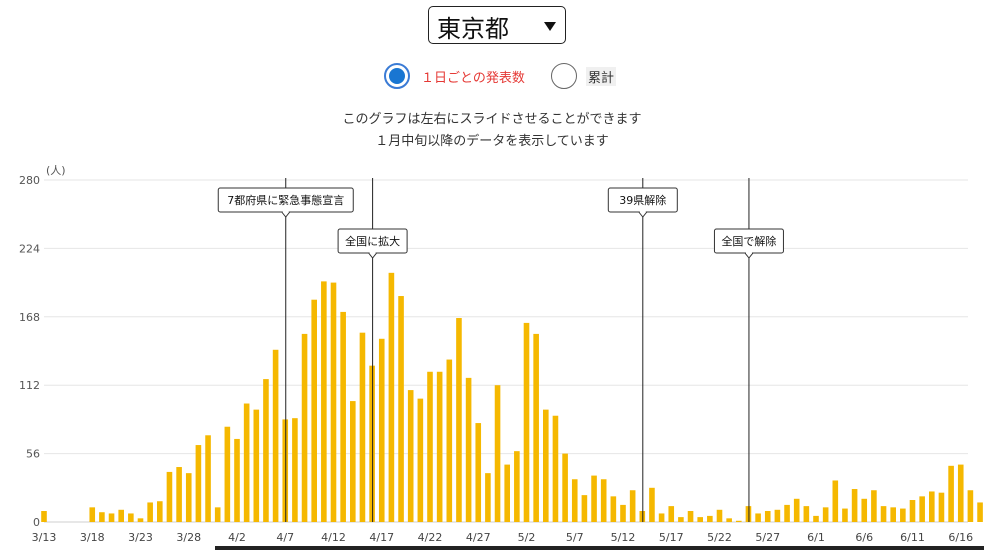 The image size is (984, 550). I want to click on x-tick-label: 5/27, so click(767, 537).